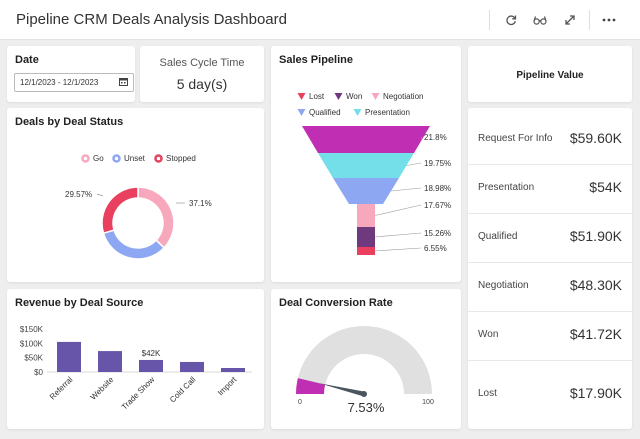  I want to click on pipeline-stage-label: Lost, so click(487, 393).